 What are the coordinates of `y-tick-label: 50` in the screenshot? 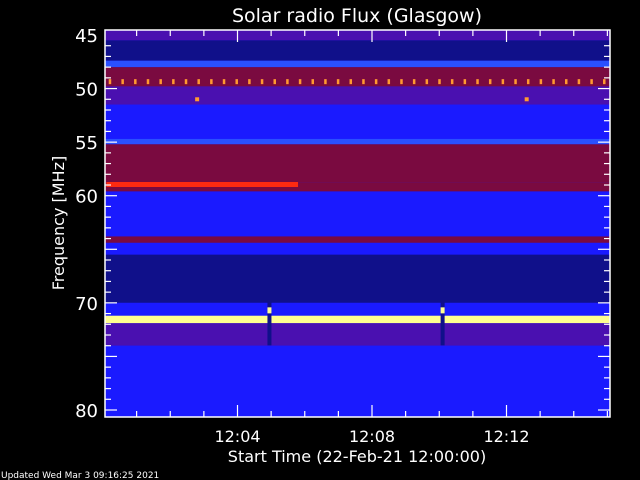 It's located at (86, 90).